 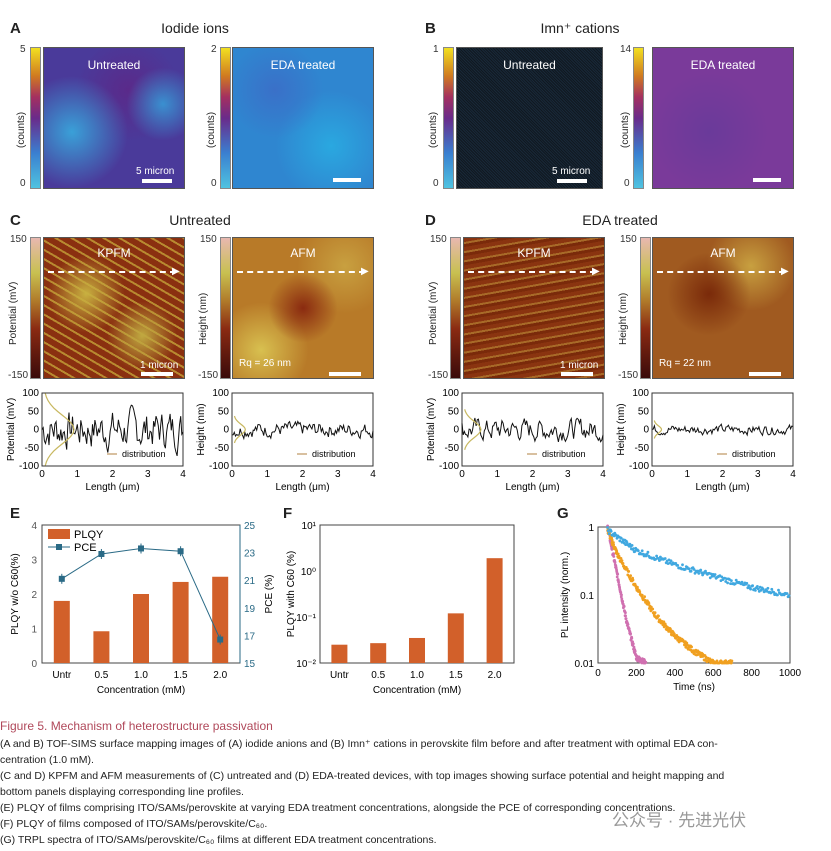 I want to click on x-tick-label: 0.5, so click(x=101, y=675).